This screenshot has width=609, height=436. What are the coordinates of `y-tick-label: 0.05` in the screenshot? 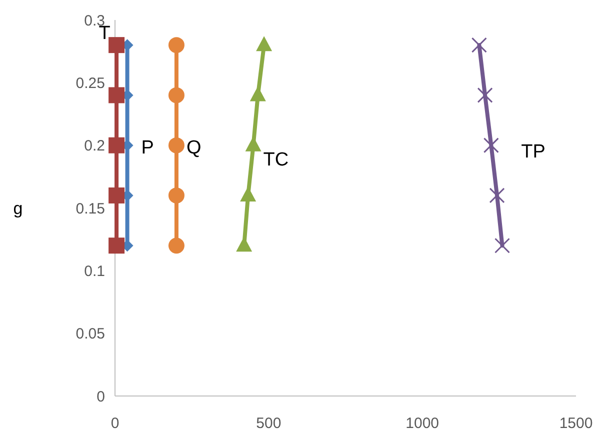 It's located at (90, 334).